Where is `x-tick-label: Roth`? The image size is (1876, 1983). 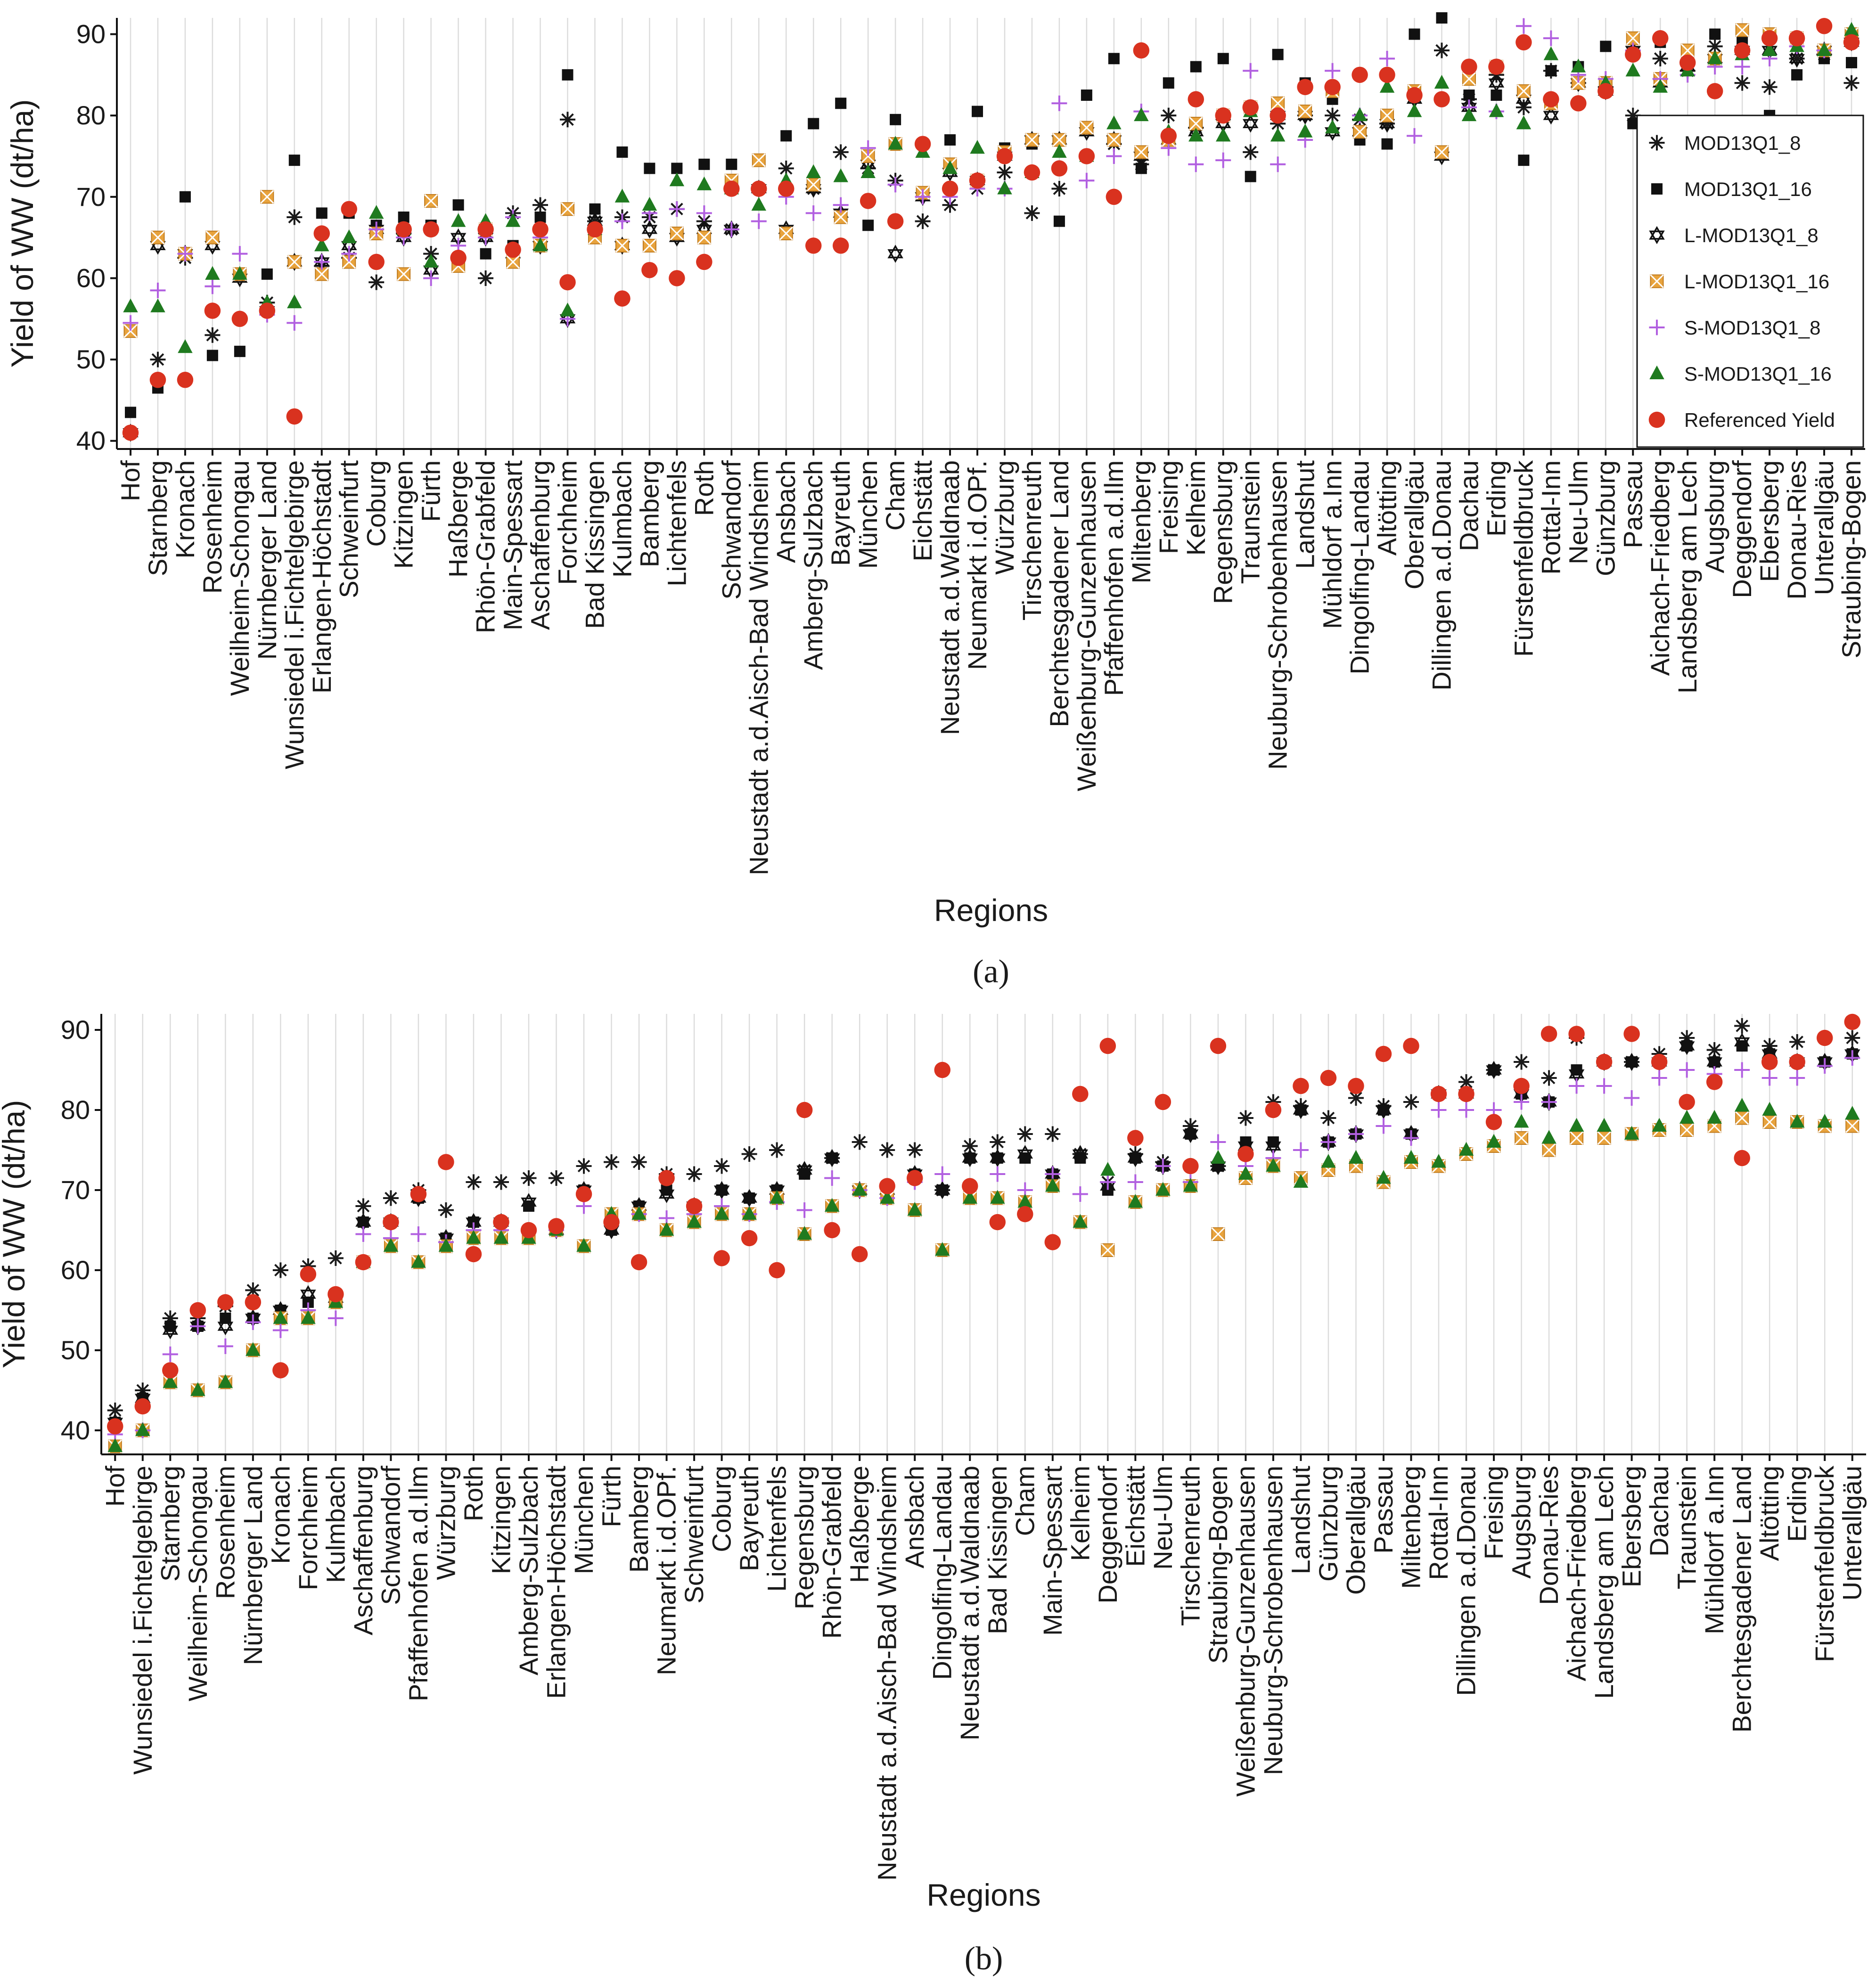
x-tick-label: Roth is located at coordinates (704, 488).